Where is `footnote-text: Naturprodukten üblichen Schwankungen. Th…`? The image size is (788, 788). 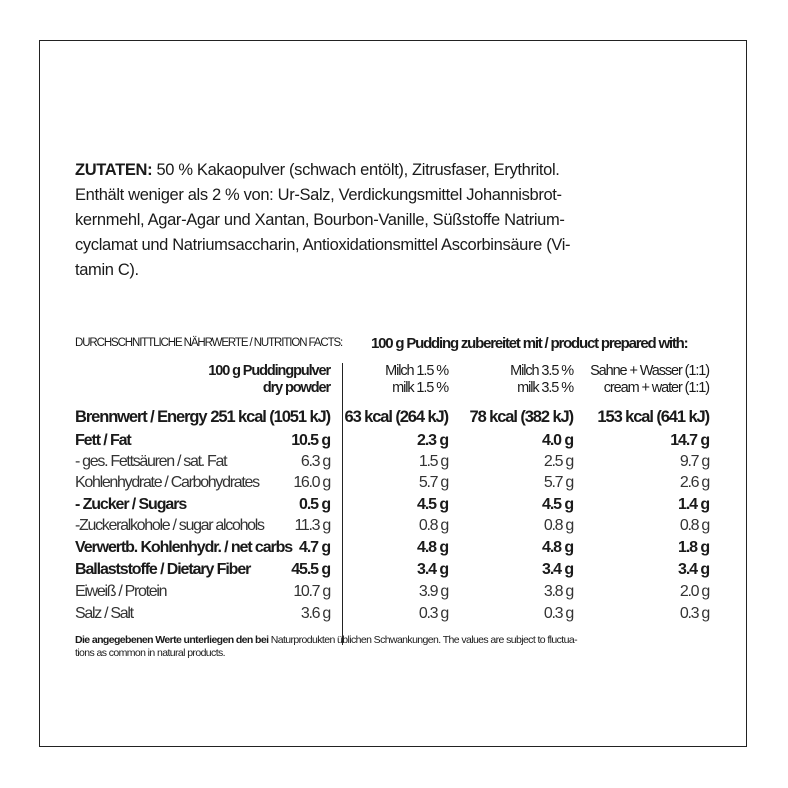
footnote-text: Naturprodukten üblichen Schwankungen. Th… is located at coordinates (423, 640).